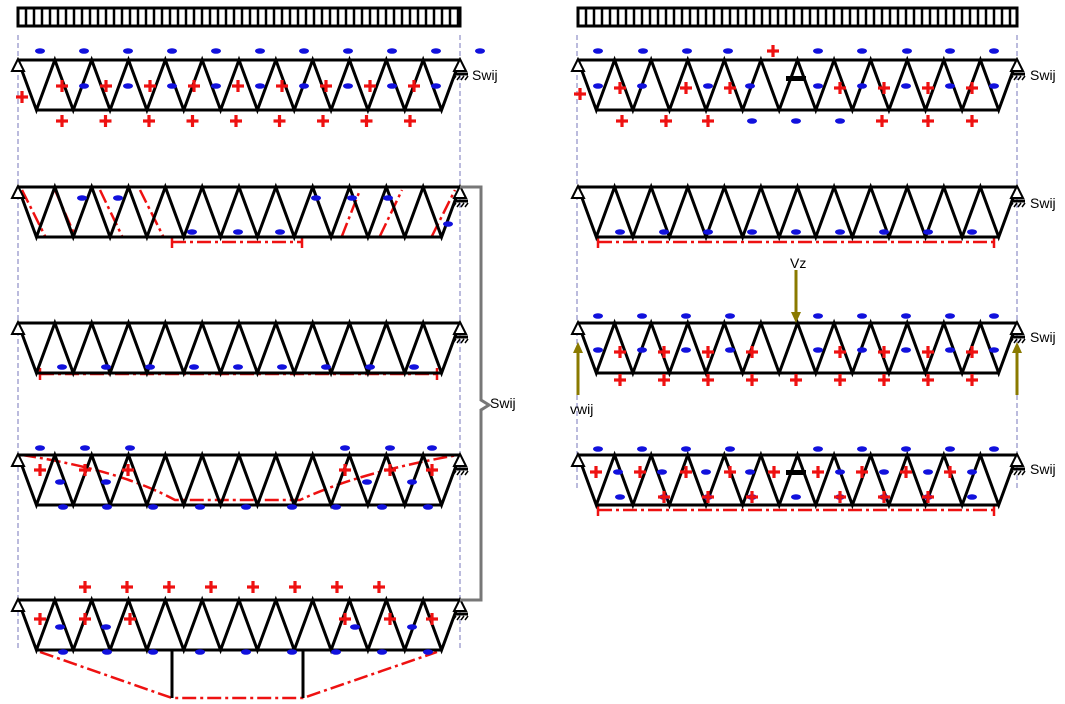  I want to click on force-arrows, so click(797, 332).